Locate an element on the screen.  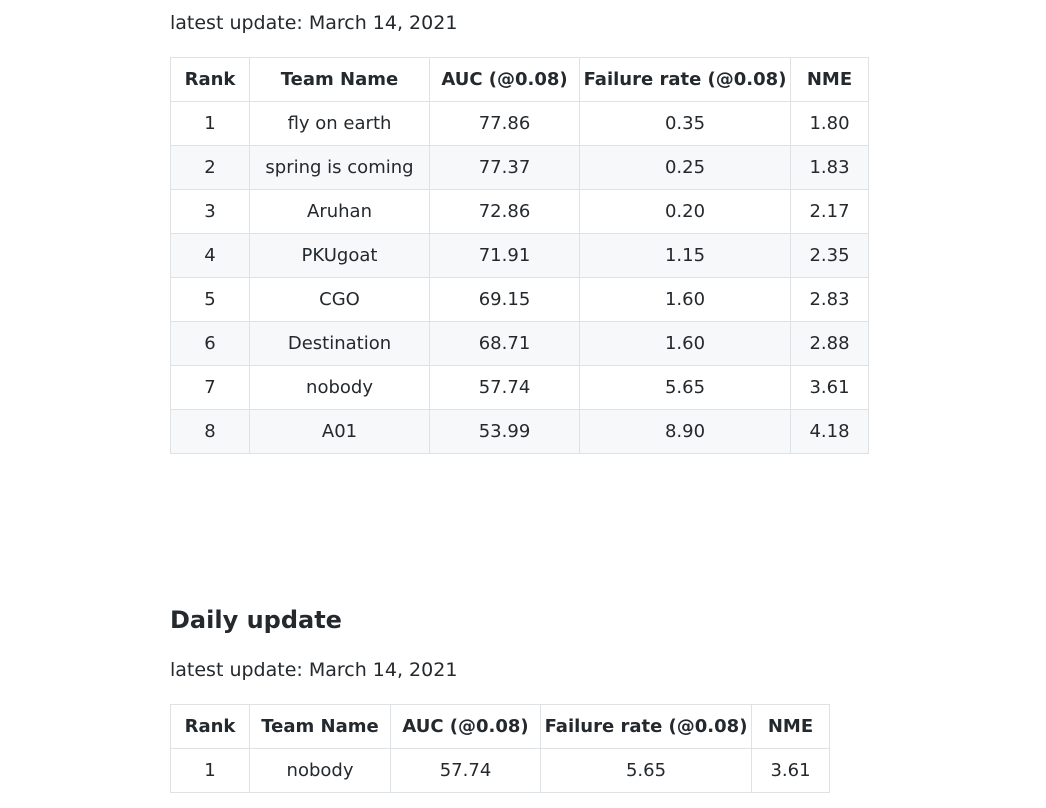
rank-cell: 2 is located at coordinates (210, 167).